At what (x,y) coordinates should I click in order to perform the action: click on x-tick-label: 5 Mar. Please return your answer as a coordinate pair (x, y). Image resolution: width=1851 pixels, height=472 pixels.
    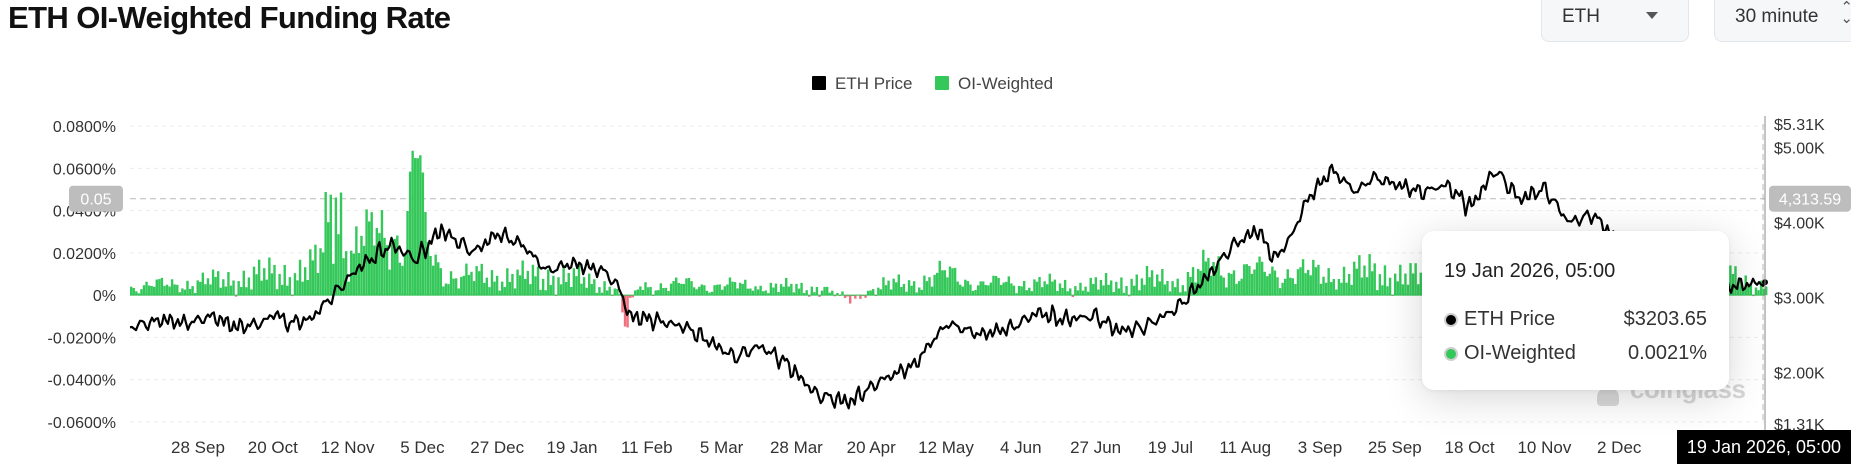
    Looking at the image, I should click on (722, 447).